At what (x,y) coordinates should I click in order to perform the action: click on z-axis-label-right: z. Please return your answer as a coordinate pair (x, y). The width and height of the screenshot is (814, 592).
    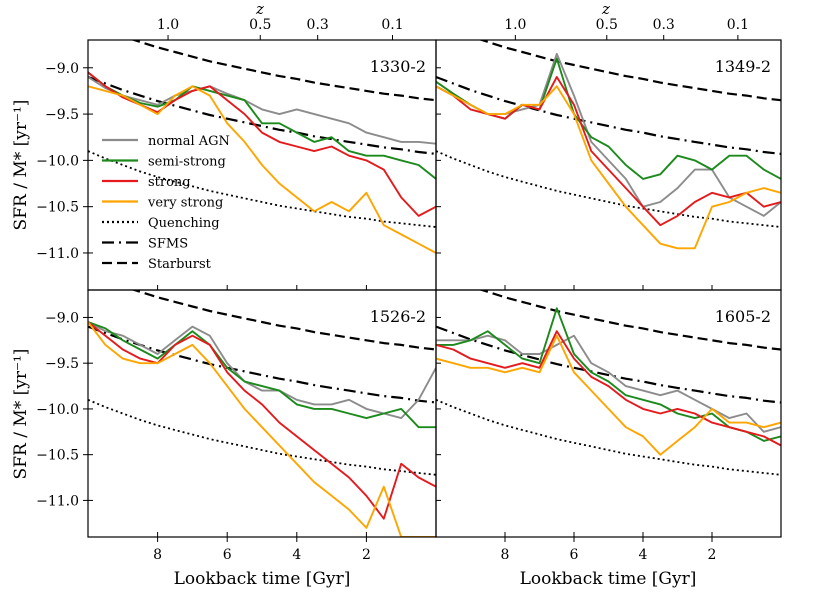
    Looking at the image, I should click on (605, 9).